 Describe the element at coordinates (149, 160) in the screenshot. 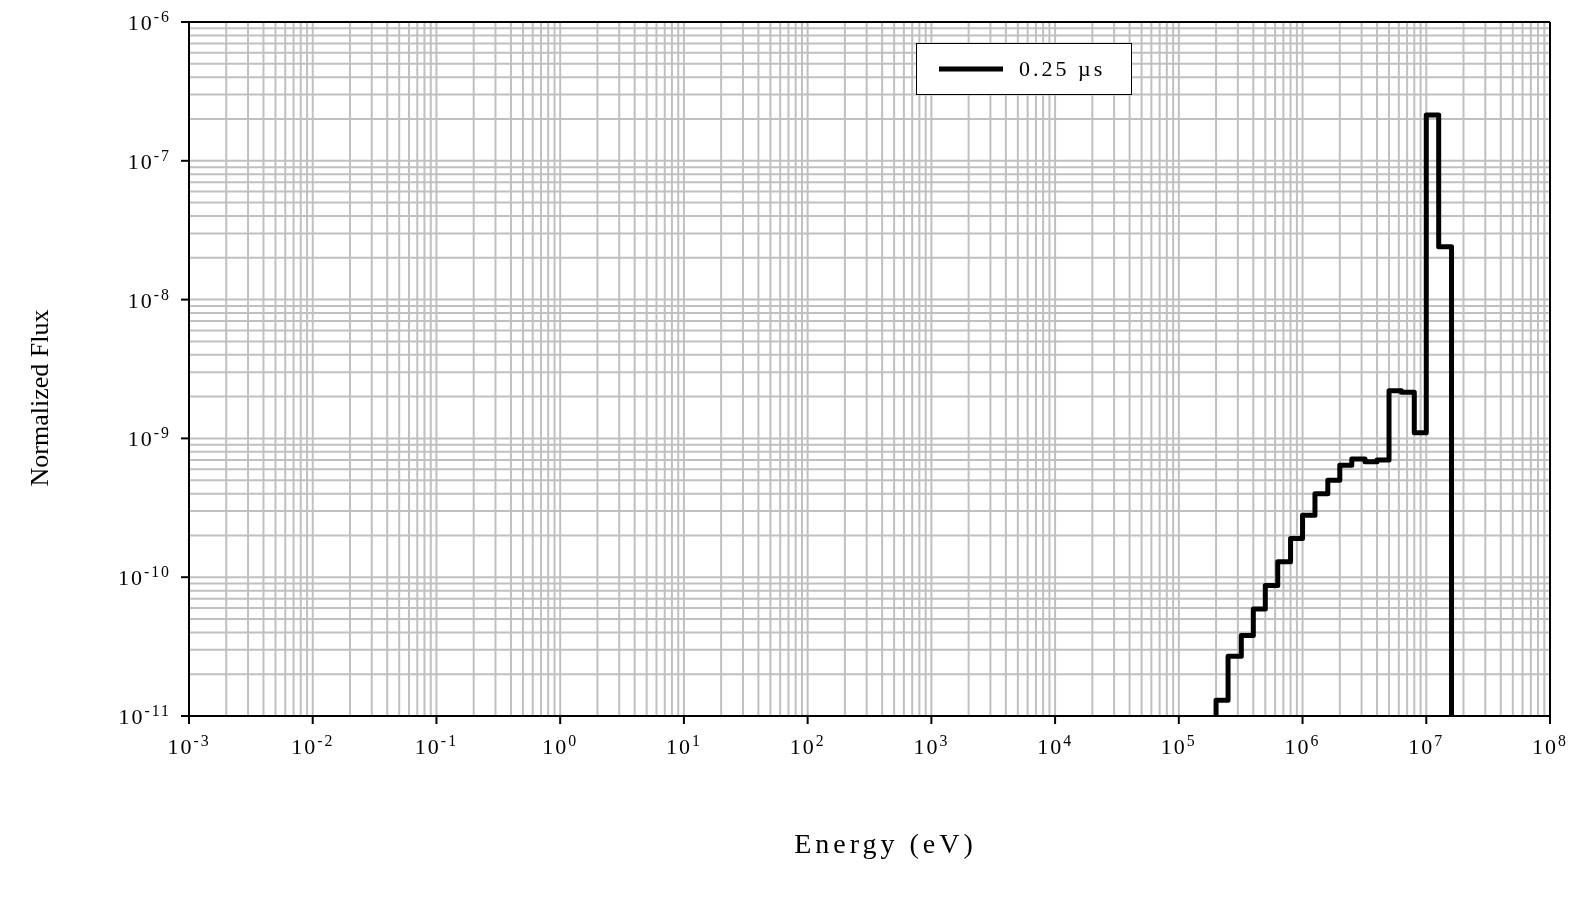

I see `y-tick-label: 10$^{-7}$` at that location.